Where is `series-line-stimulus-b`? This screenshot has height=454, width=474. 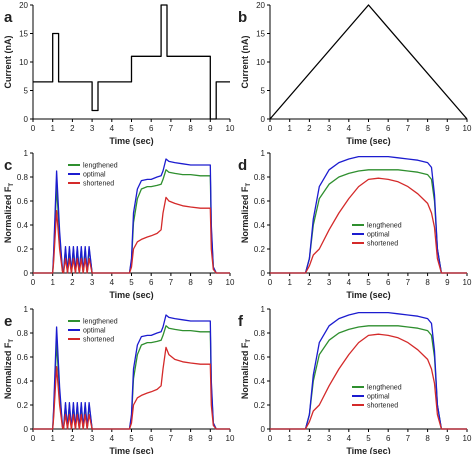 series-line-stimulus-b is located at coordinates (368, 62).